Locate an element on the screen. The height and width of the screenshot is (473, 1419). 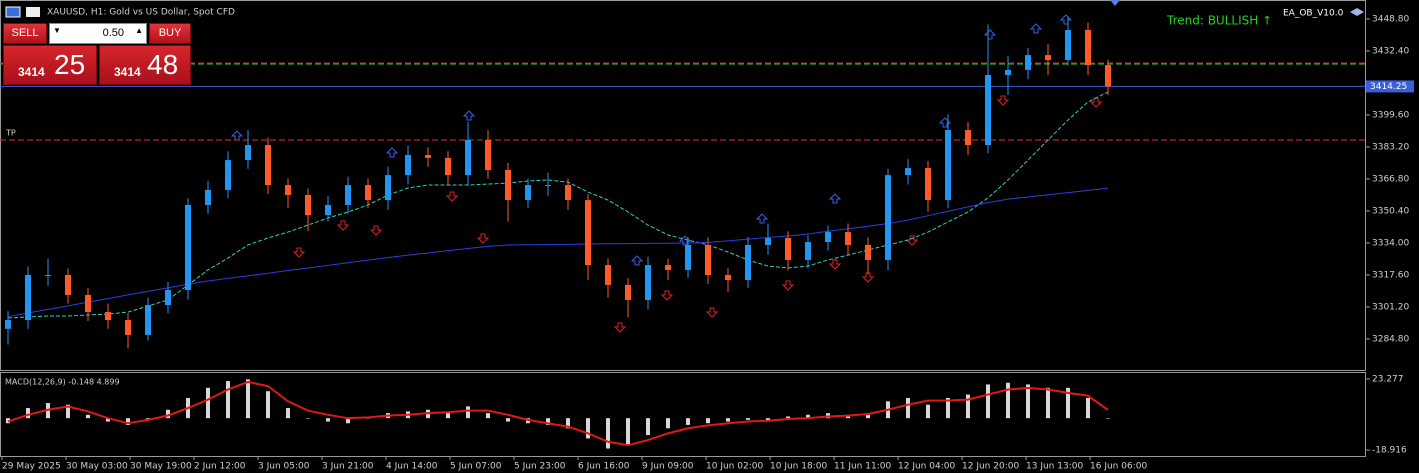
shift-marker is located at coordinates (1115, 3).